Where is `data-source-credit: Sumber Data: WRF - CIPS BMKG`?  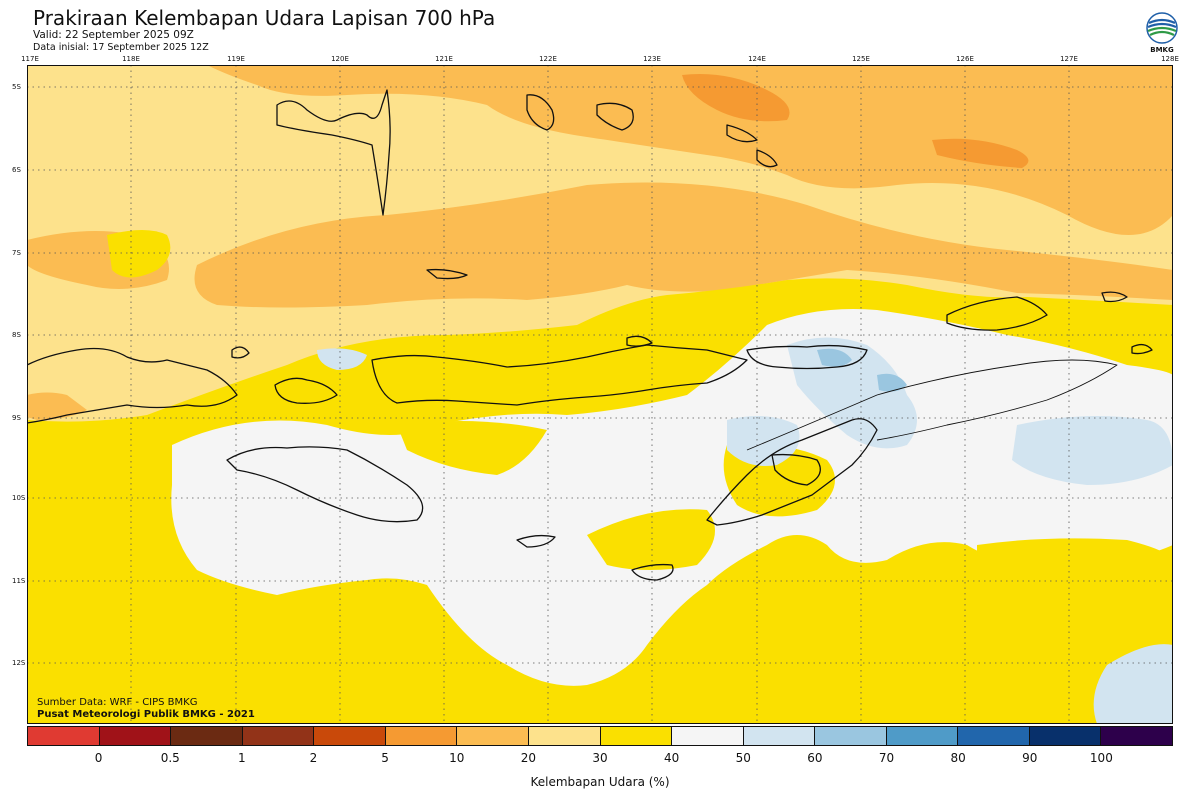
data-source-credit: Sumber Data: WRF - CIPS BMKG is located at coordinates (117, 702).